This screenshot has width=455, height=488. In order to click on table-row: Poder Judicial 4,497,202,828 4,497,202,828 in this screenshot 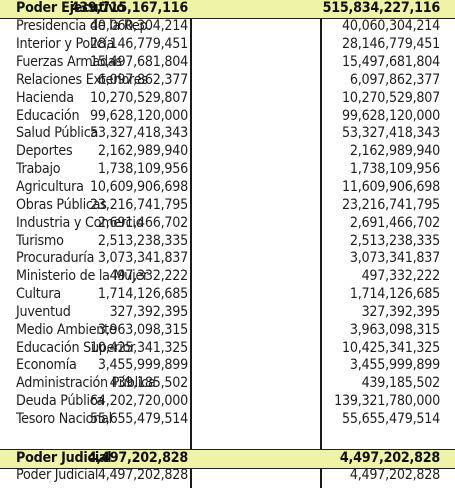, I will do `click(227, 476)`.